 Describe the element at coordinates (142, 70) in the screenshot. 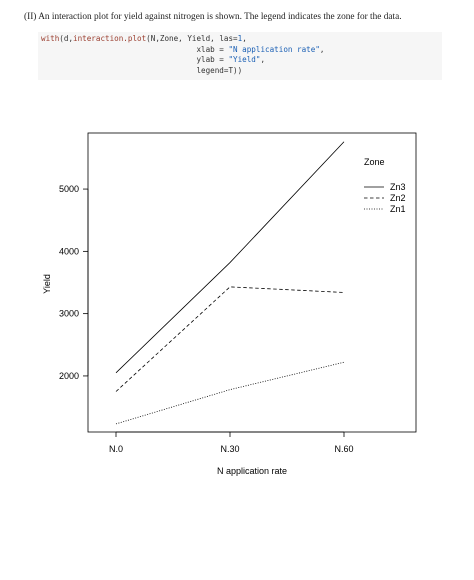

I see `code-line4: legend=T))` at that location.